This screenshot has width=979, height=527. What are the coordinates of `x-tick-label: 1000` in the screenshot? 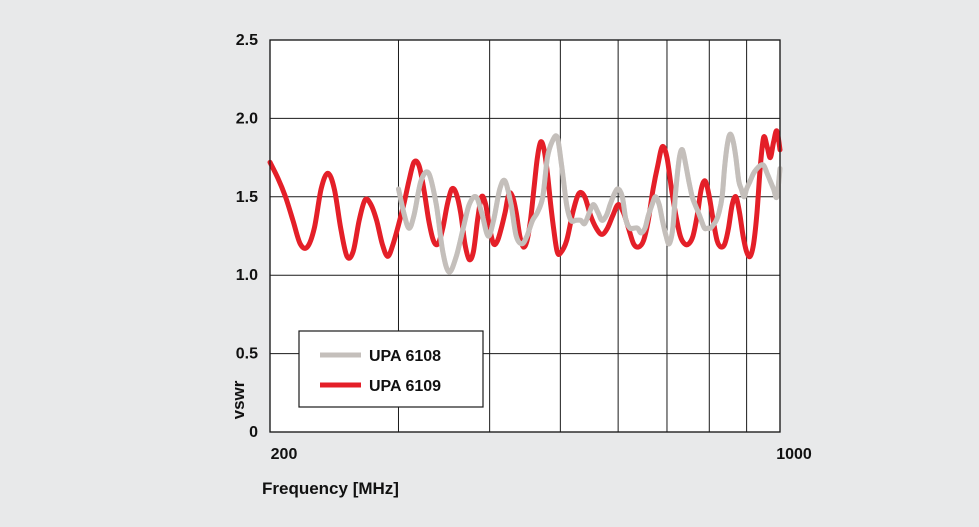 It's located at (794, 454).